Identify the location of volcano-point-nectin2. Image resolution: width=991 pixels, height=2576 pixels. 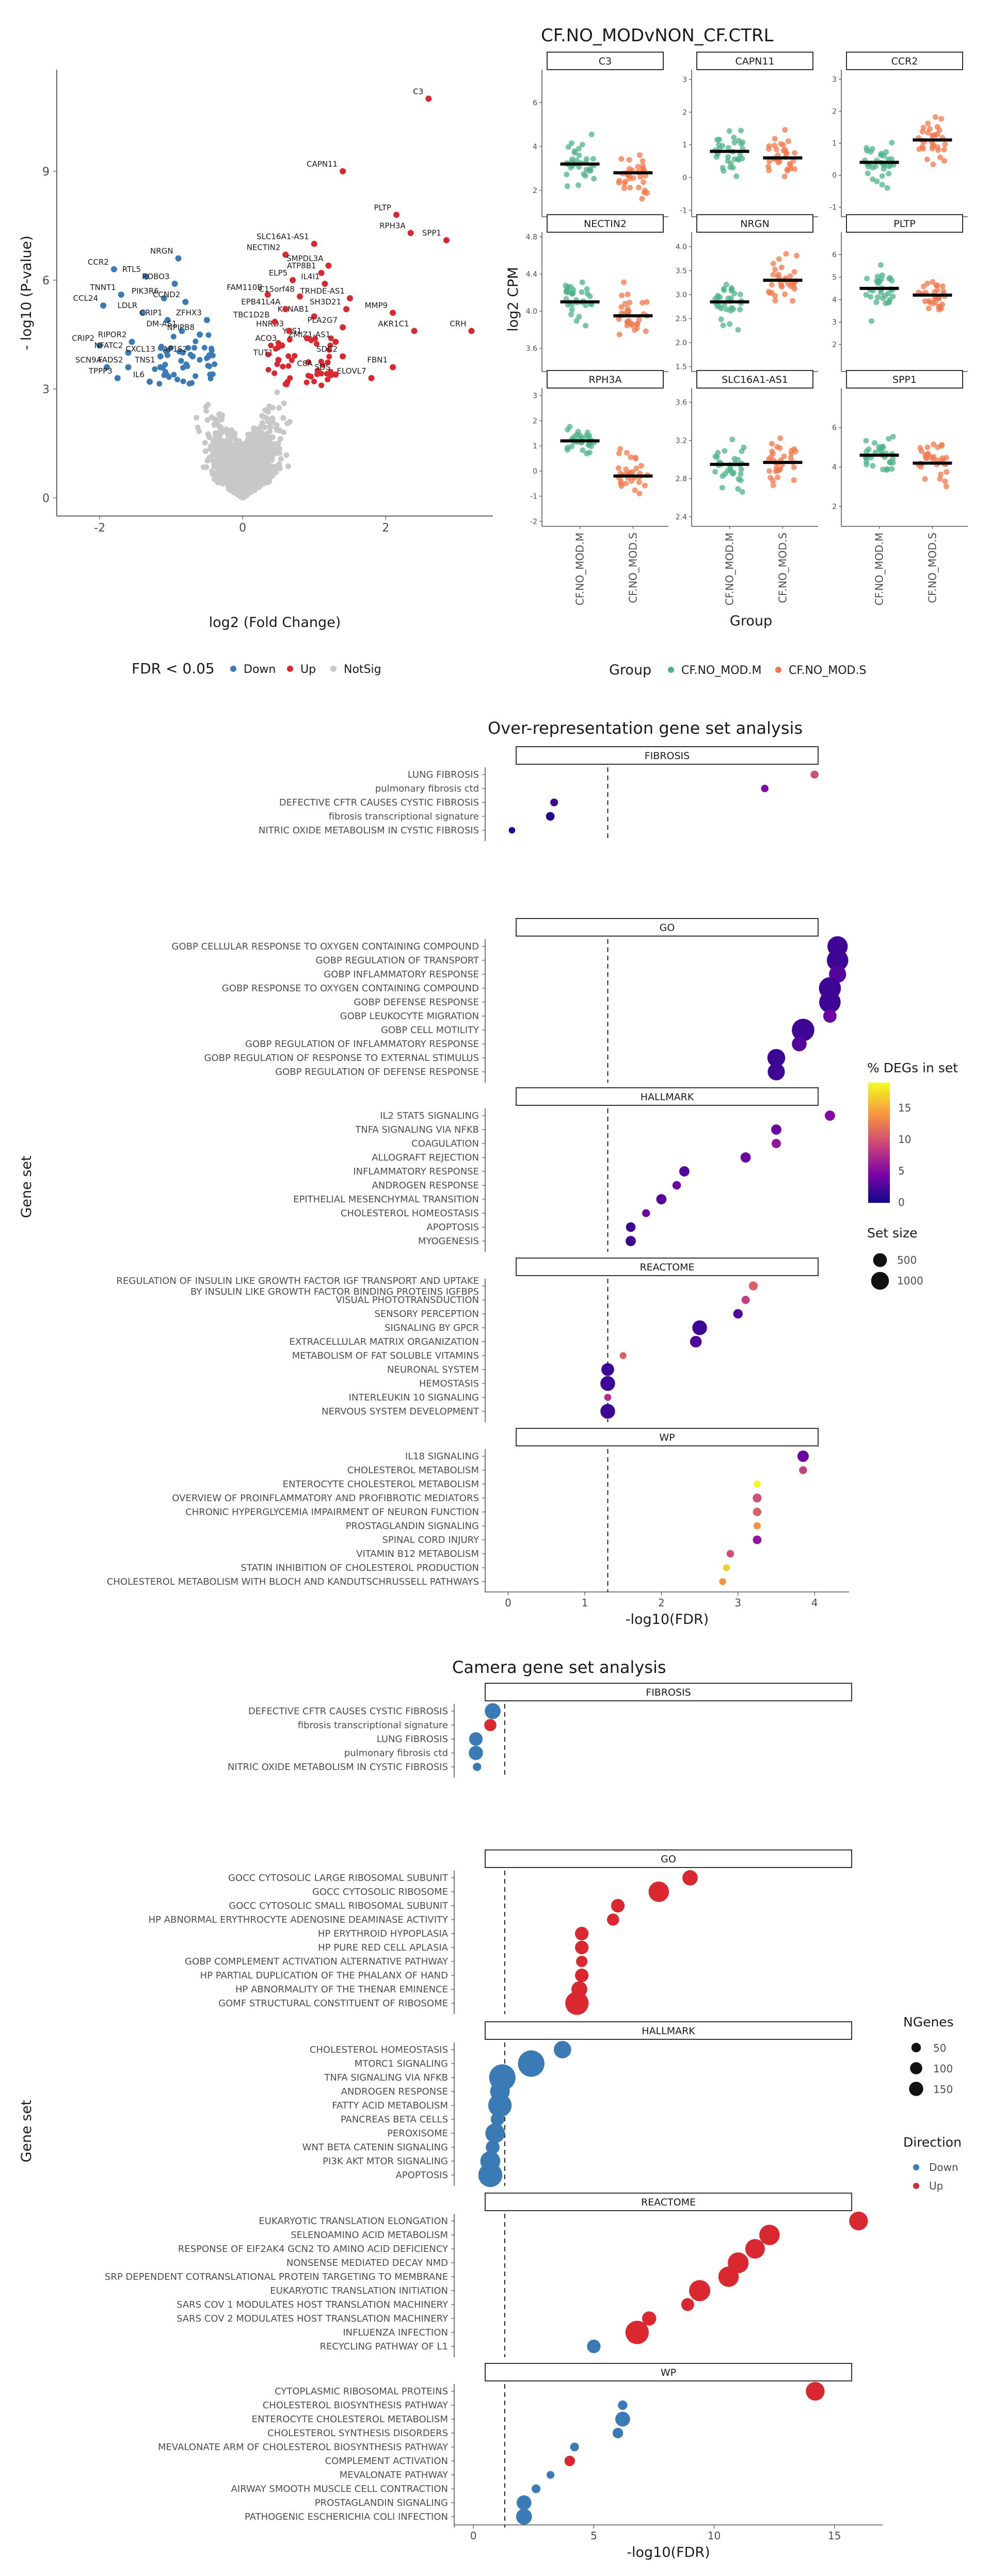
(285, 255).